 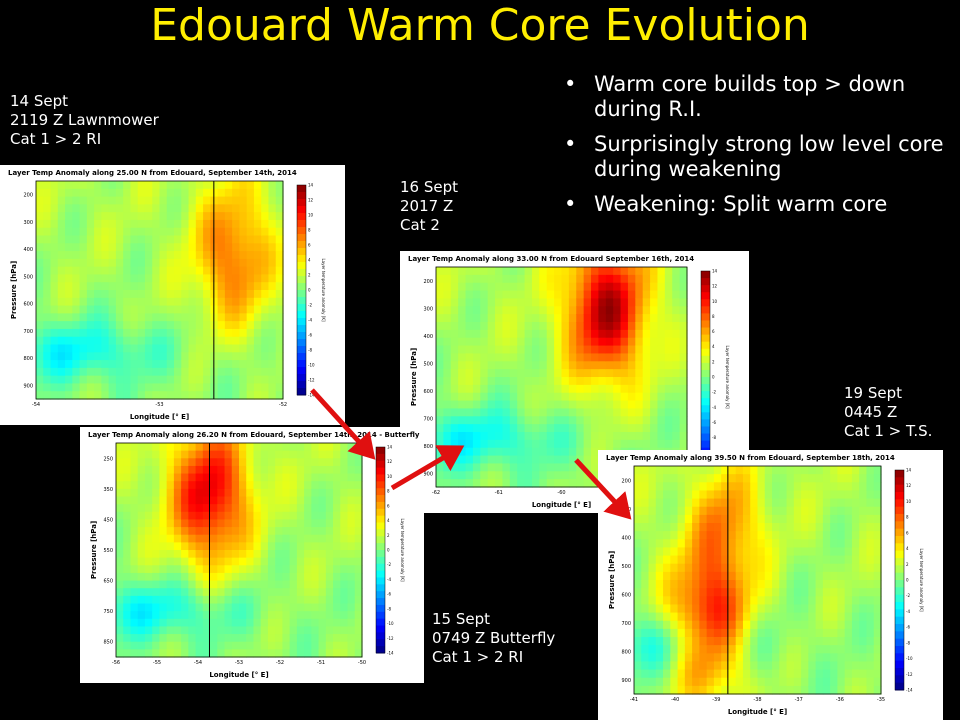 I want to click on colorbar-tick-label: 4, so click(x=388, y=520).